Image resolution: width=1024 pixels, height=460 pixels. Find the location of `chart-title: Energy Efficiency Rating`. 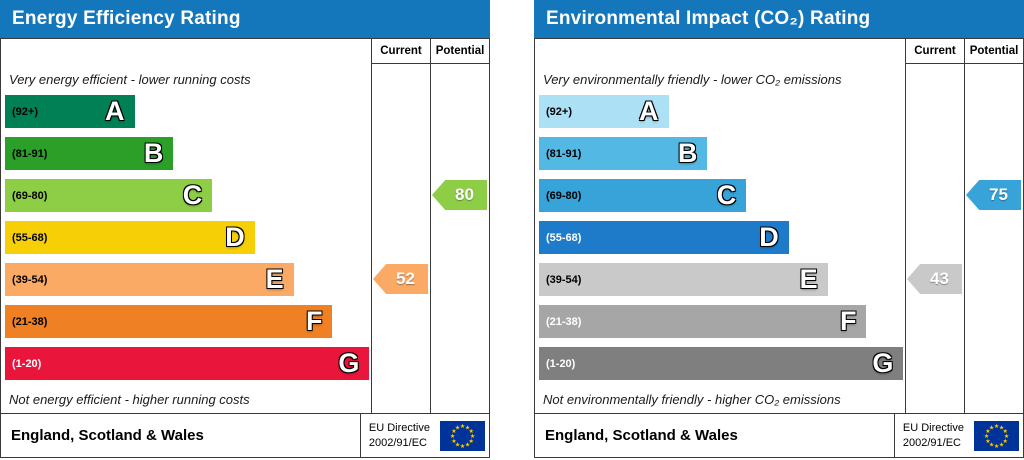

chart-title: Energy Efficiency Rating is located at coordinates (126, 18).